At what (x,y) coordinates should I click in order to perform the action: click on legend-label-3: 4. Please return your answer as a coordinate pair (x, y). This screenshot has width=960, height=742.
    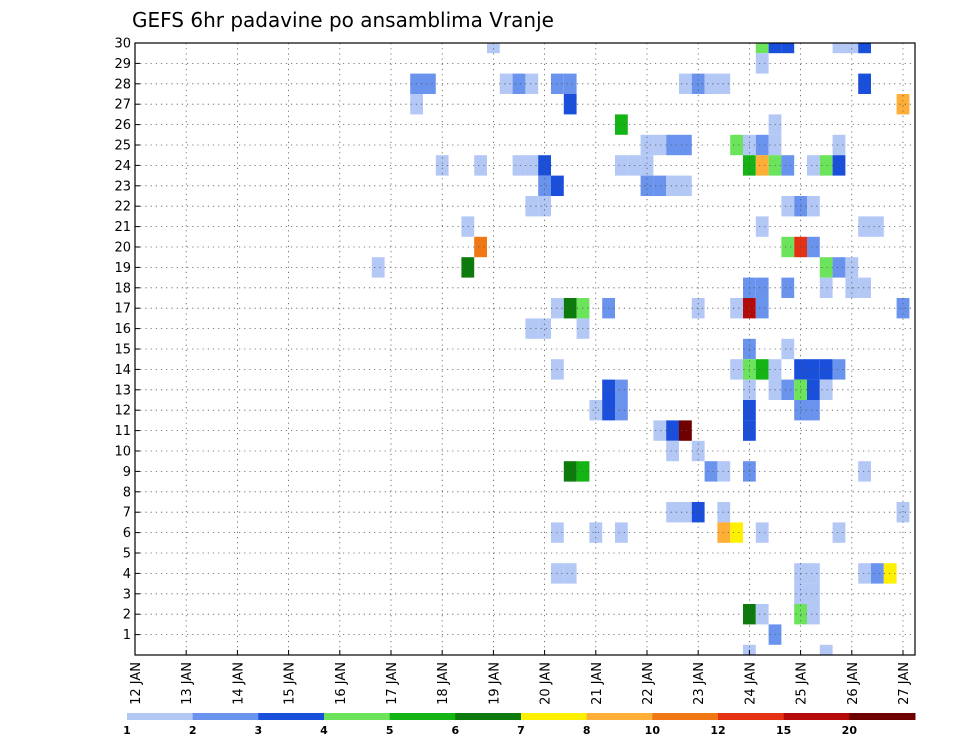
    Looking at the image, I should click on (324, 730).